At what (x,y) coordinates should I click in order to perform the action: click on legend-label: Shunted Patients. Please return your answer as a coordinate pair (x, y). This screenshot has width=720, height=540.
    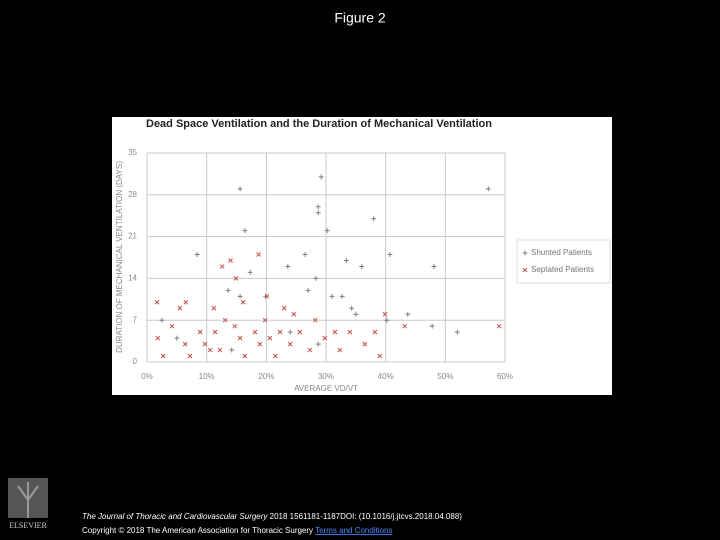
    Looking at the image, I should click on (561, 252).